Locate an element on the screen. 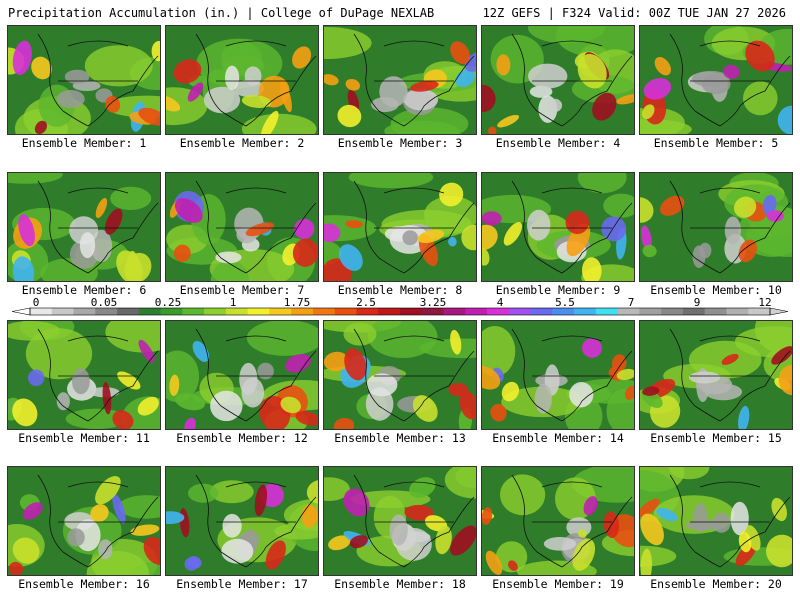 Image resolution: width=800 pixels, height=600 pixels. colorbar-right-arrow is located at coordinates (779, 311).